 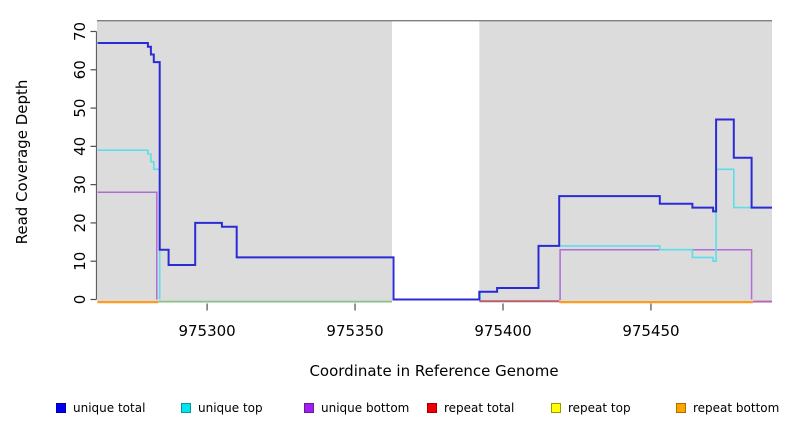 I want to click on legend-item-repeat-total: repeat total, so click(x=470, y=408).